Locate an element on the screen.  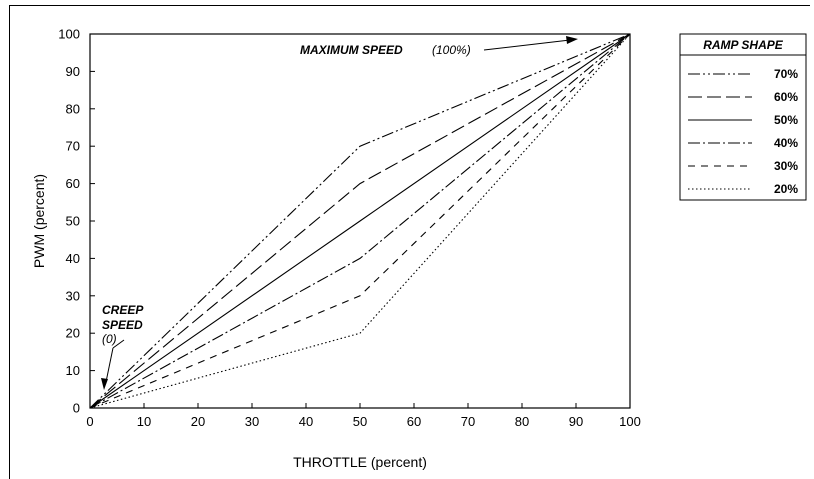
x-tick-label: 50 is located at coordinates (360, 421).